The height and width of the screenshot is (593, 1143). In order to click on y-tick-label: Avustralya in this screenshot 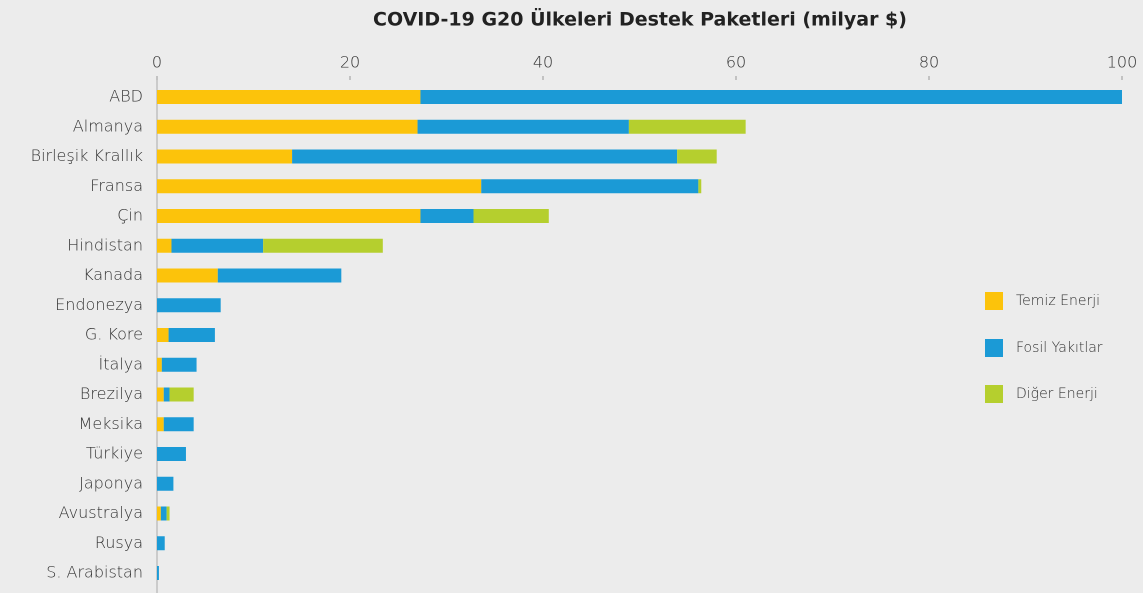, I will do `click(101, 512)`.